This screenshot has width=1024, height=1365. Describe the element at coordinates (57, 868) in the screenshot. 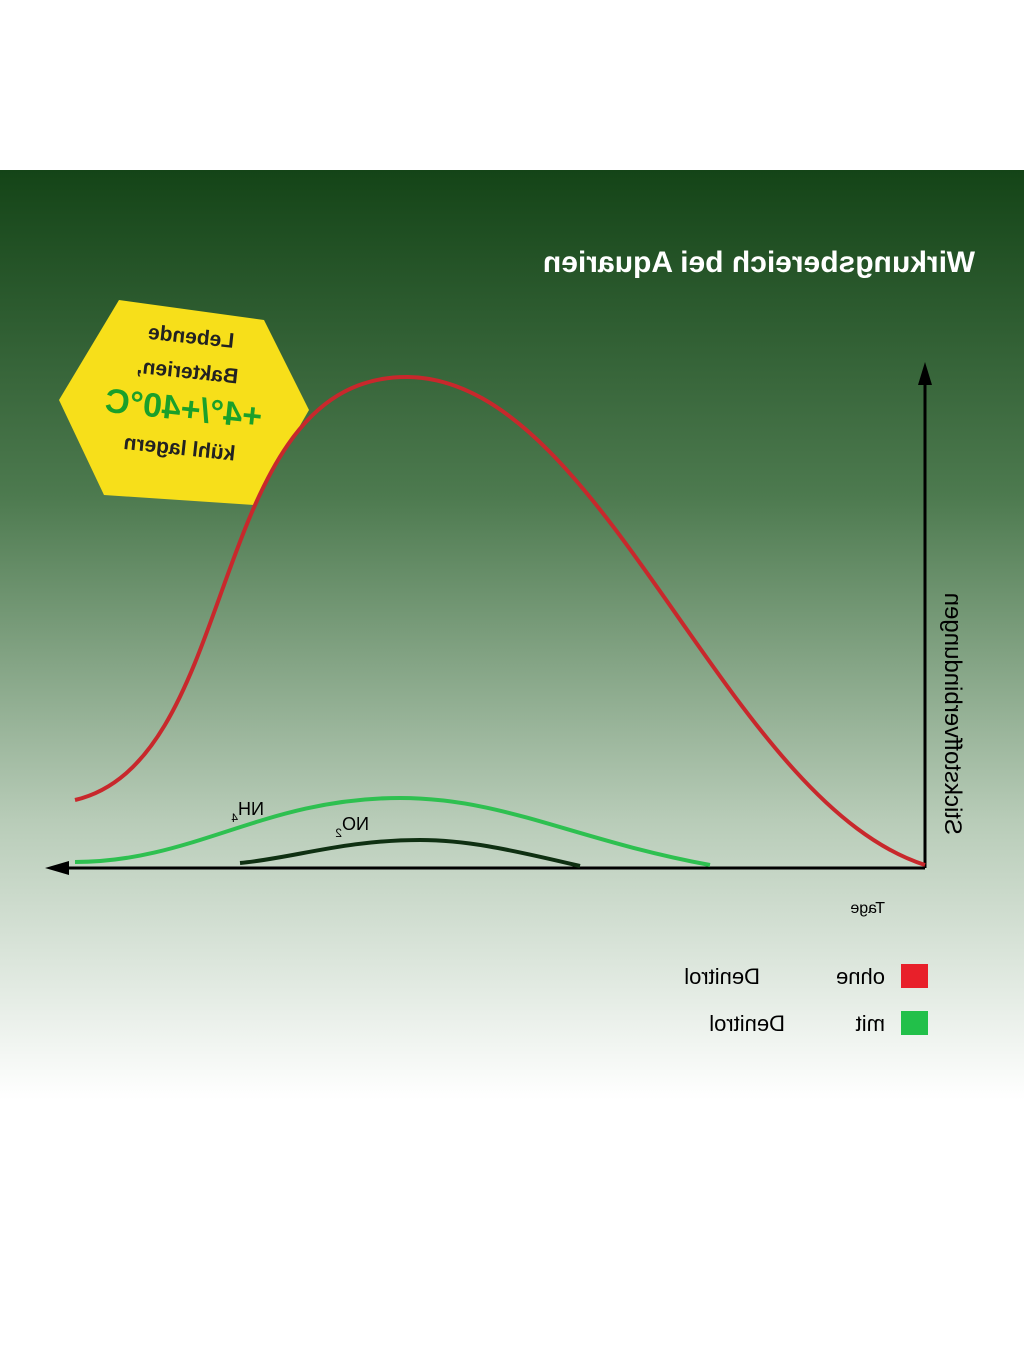

I see `x-axis-arrow` at that location.